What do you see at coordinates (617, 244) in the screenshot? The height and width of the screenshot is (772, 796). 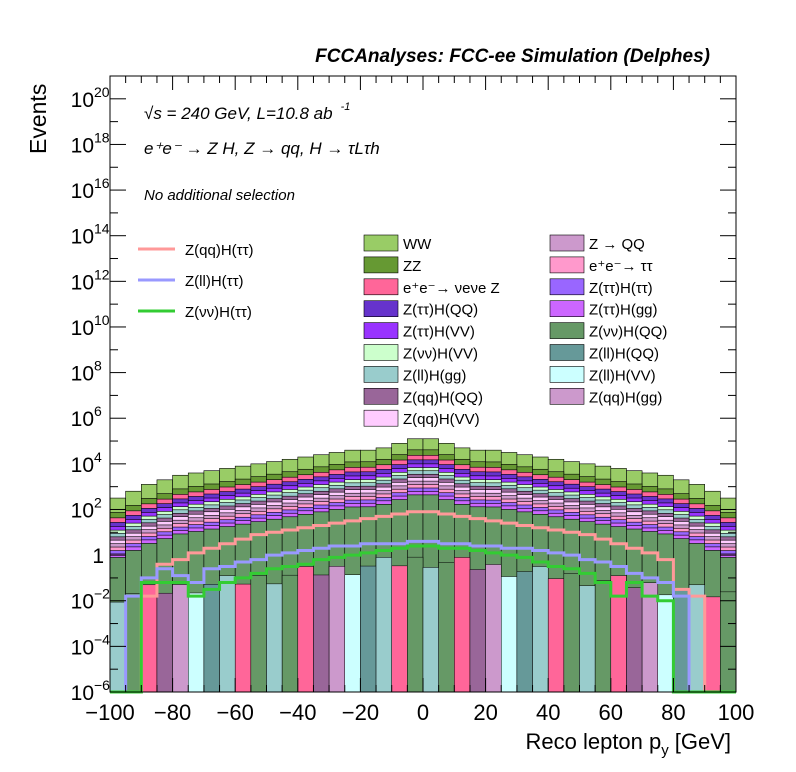 I see `legend-label: Z → QQ` at bounding box center [617, 244].